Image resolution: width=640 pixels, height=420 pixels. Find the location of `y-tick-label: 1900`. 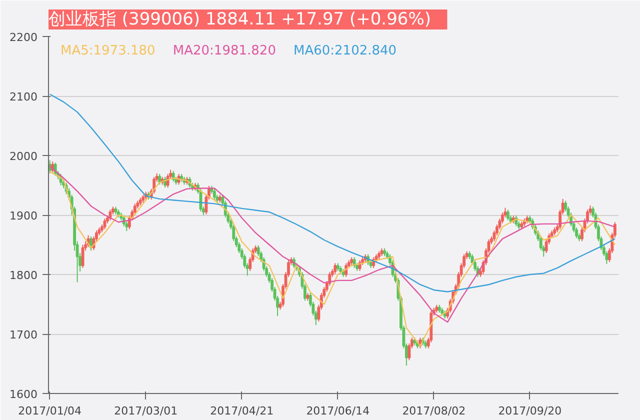

y-tick-label: 1900 is located at coordinates (24, 216).